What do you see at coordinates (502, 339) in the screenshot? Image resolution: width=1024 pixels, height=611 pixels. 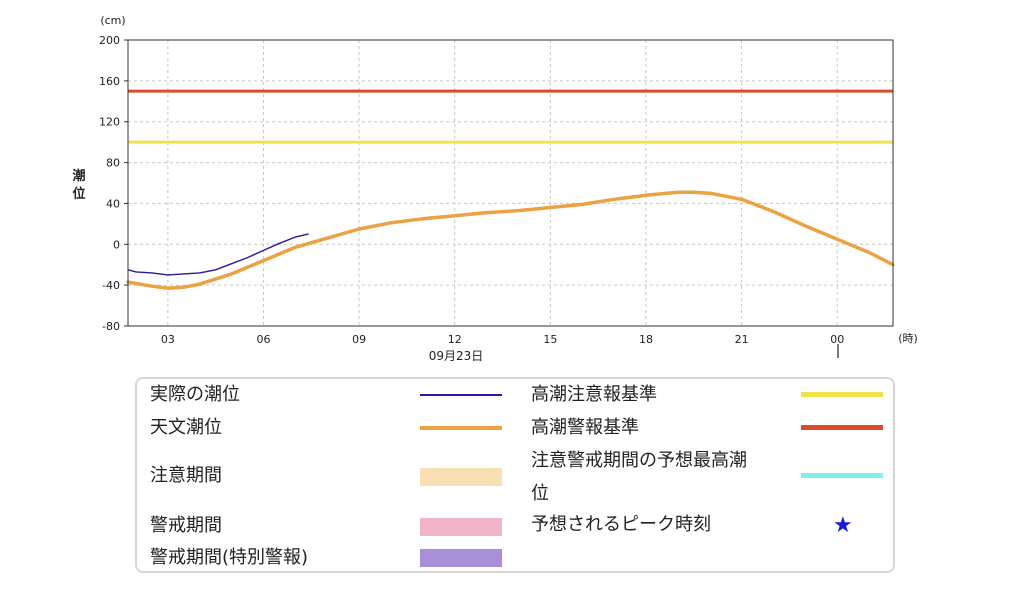 I see `x-tick-labels: 03 06 09 12 15 18 21 00` at bounding box center [502, 339].